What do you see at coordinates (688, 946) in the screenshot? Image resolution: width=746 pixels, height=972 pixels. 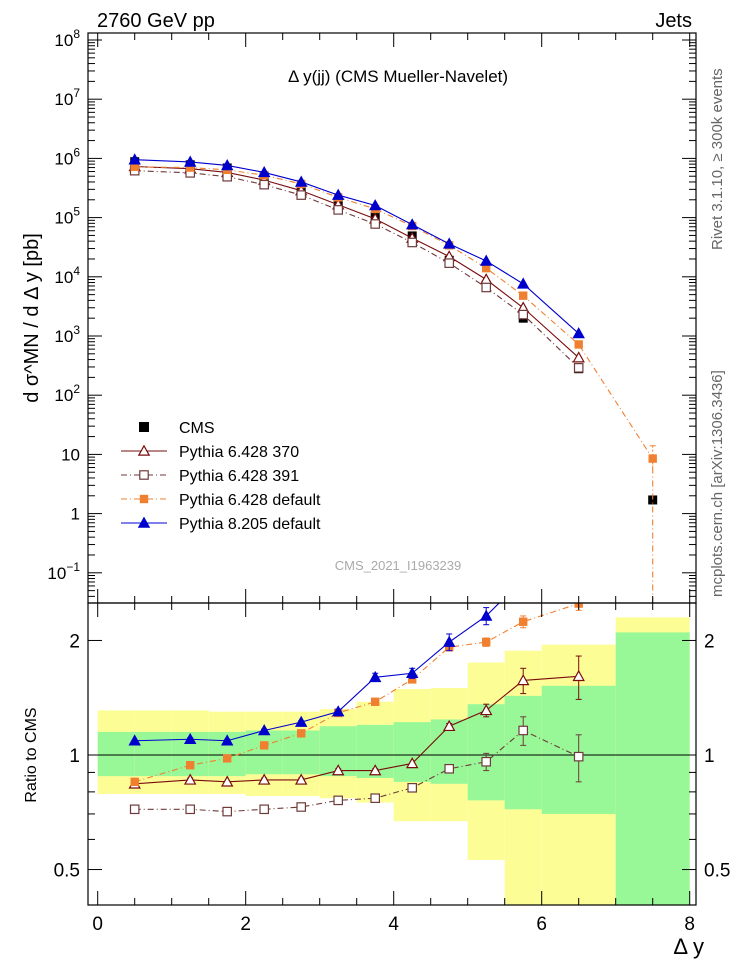 I see `x-axis-label: Δ y` at bounding box center [688, 946].